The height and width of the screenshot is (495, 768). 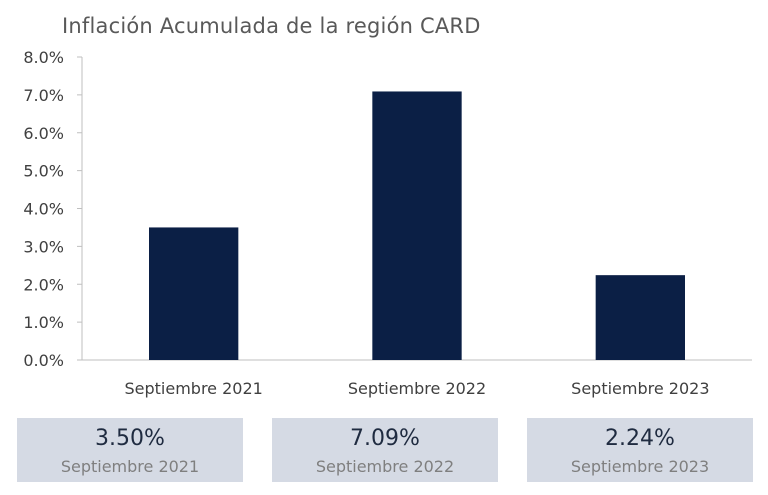 I want to click on card-label: Septiembre 2023, so click(x=640, y=466).